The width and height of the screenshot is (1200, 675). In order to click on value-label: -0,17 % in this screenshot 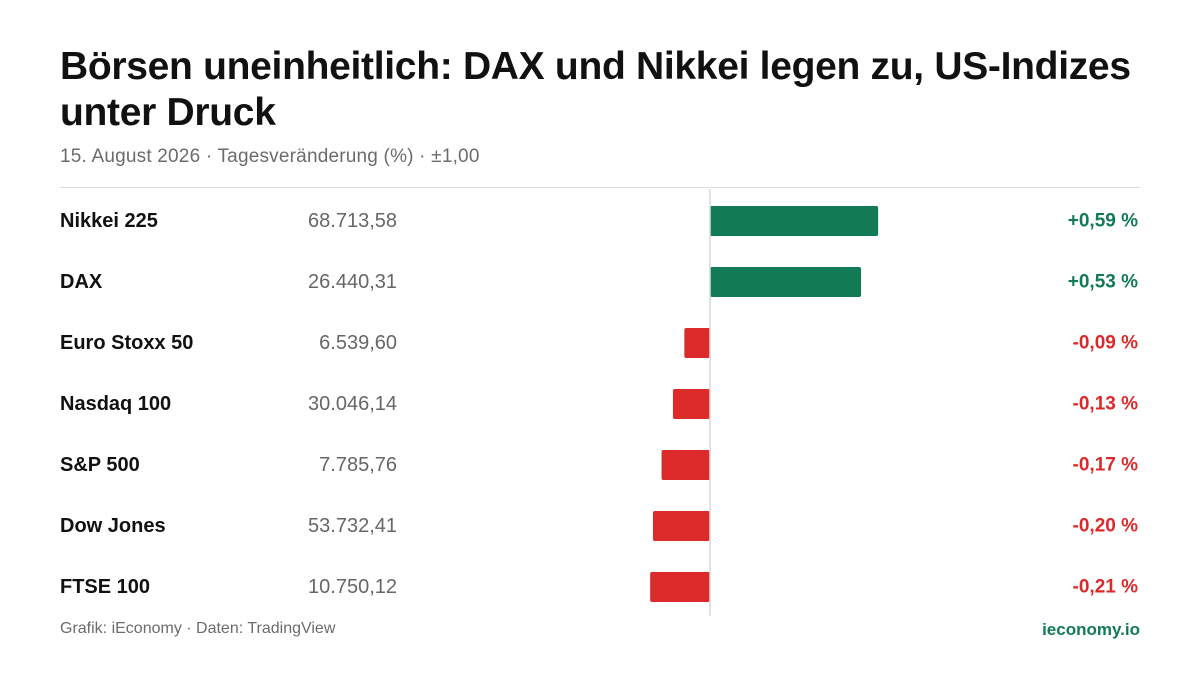, I will do `click(1106, 465)`.